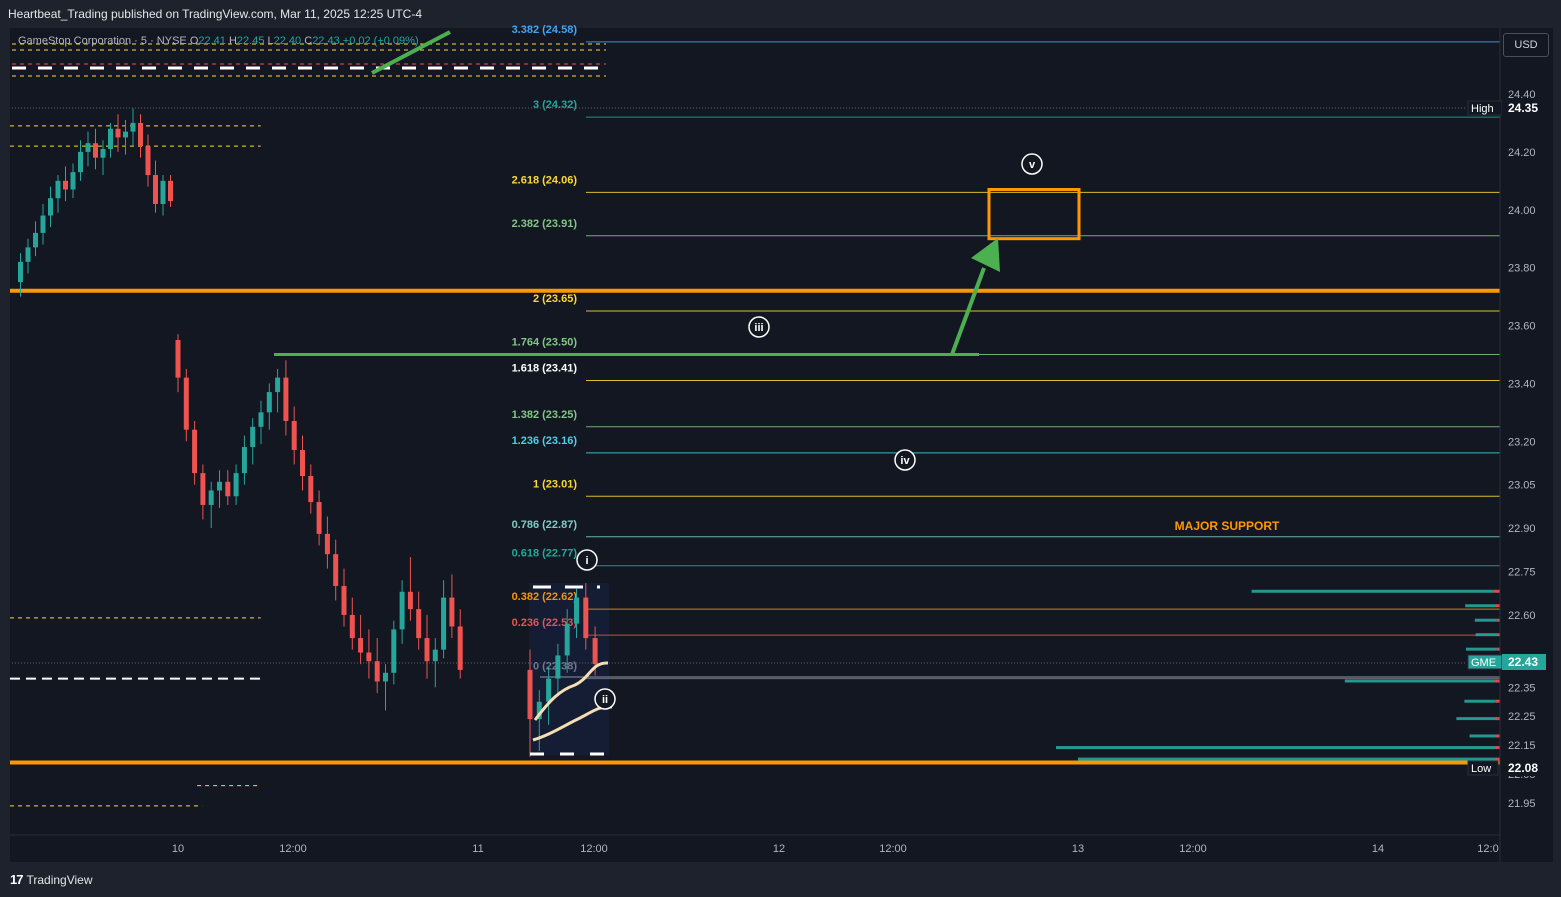  Describe the element at coordinates (1522, 688) in the screenshot. I see `price-tick-label: 22.35` at that location.